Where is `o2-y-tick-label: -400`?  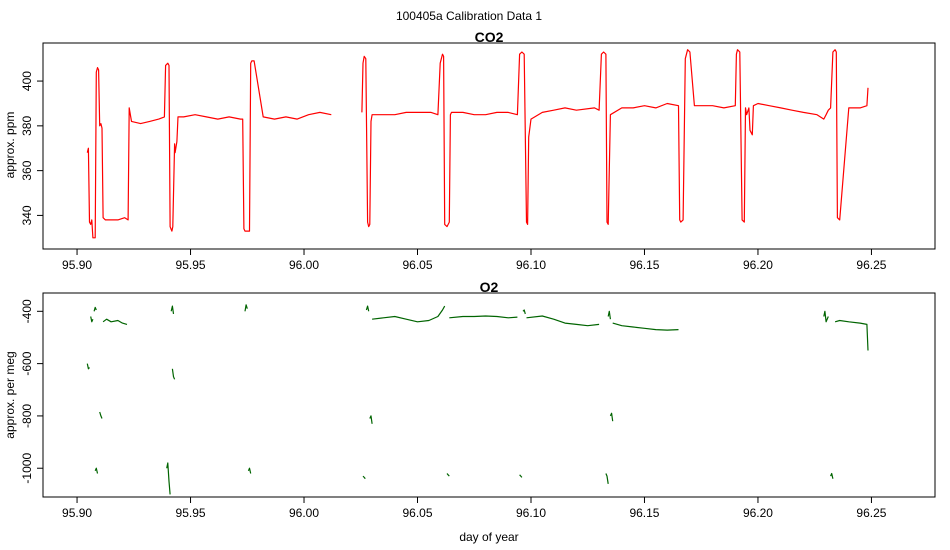 o2-y-tick-label: -400 is located at coordinates (27, 311).